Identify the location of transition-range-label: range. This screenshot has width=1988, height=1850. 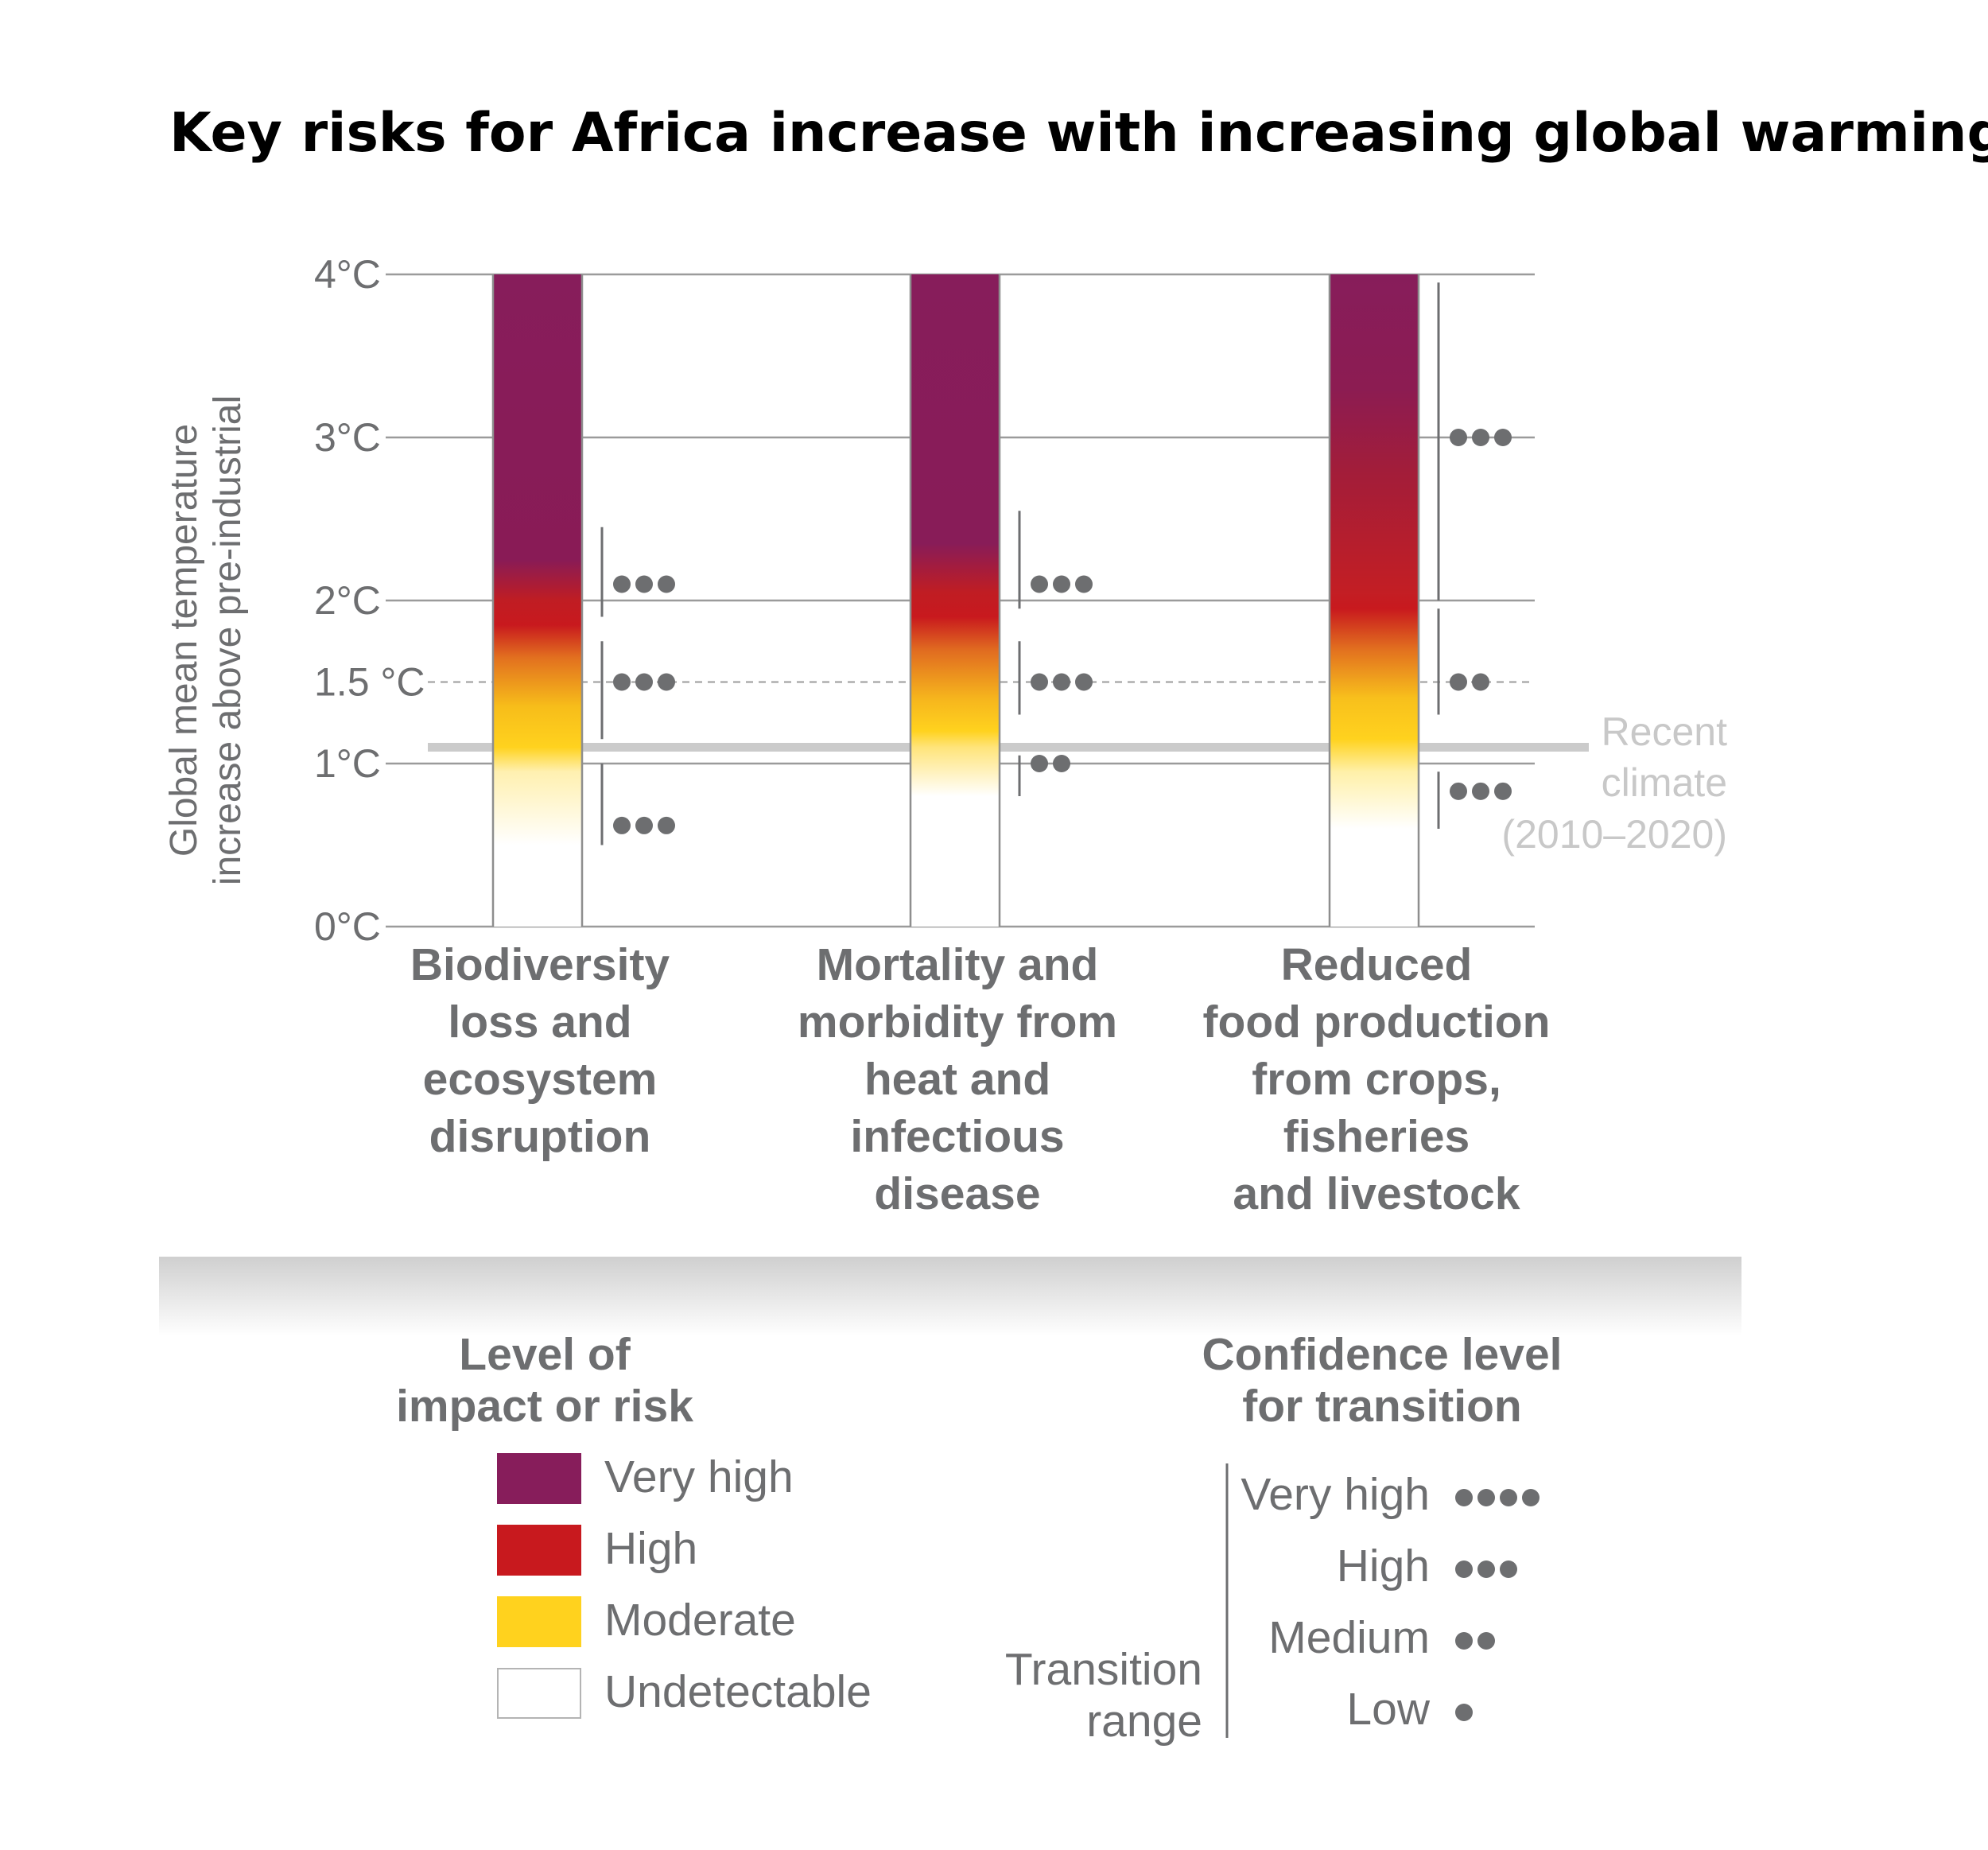
(1144, 1722).